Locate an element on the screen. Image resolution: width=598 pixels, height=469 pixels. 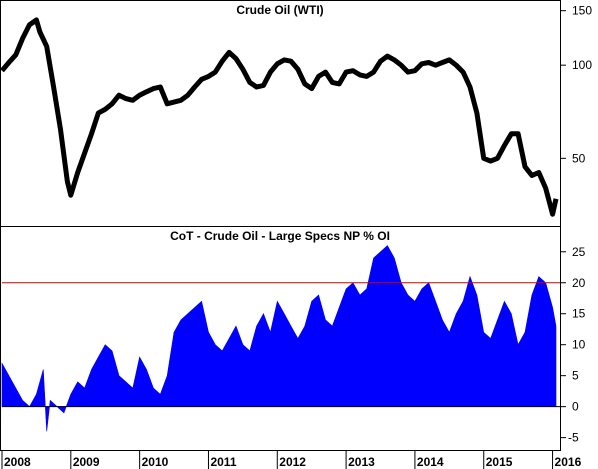
x-tick-label: 2016 is located at coordinates (568, 462).